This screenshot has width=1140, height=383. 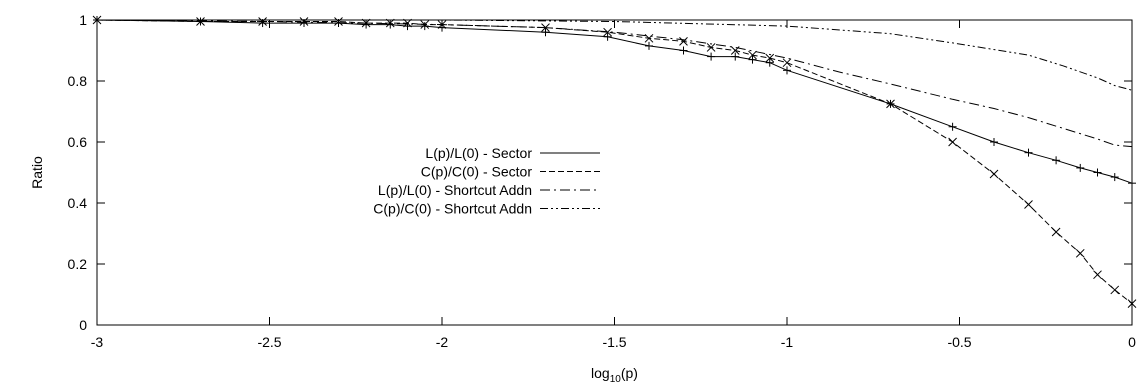 What do you see at coordinates (78, 142) in the screenshot?
I see `y-tick-label: 0.6` at bounding box center [78, 142].